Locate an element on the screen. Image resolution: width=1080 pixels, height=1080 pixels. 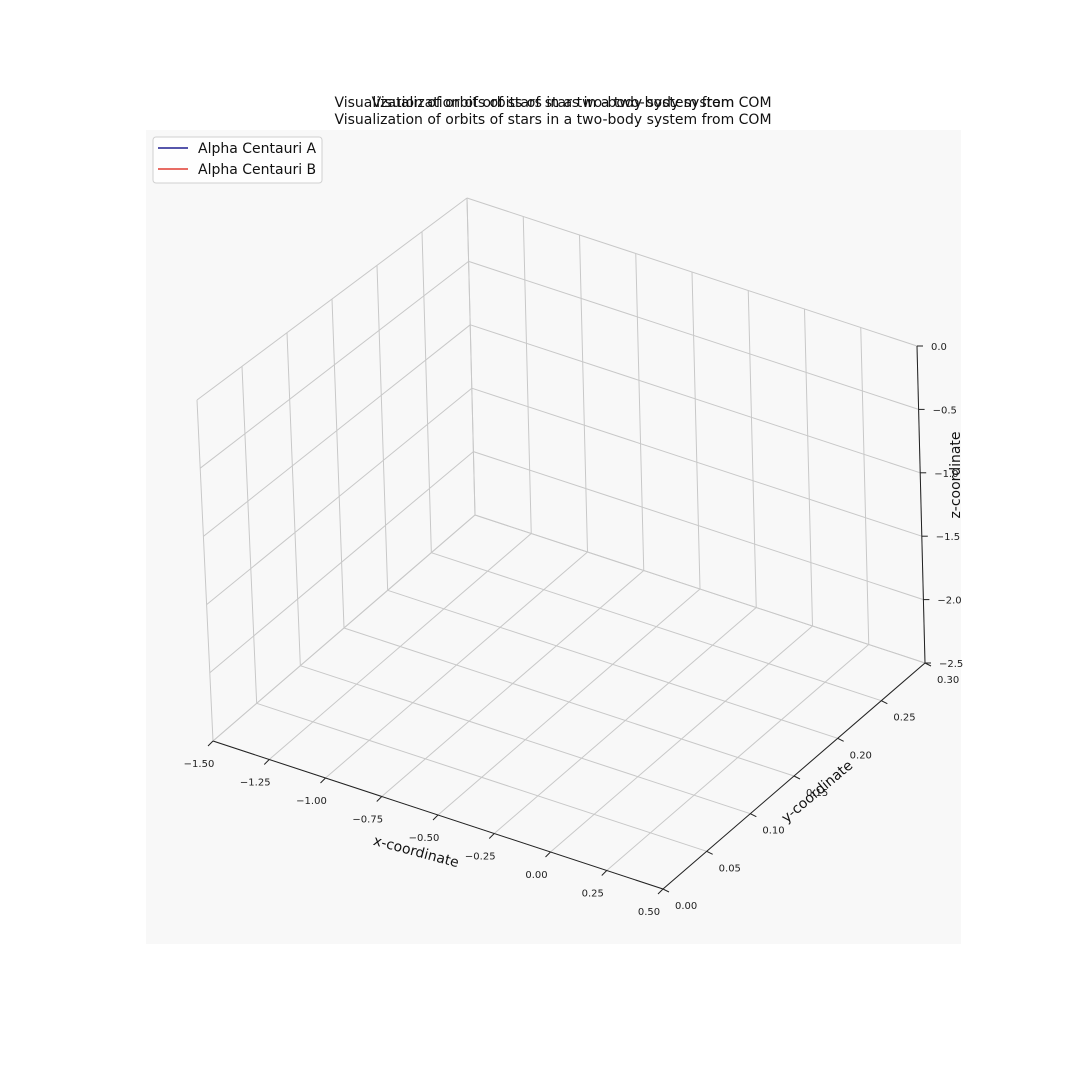
z-tick-label: −1.5 is located at coordinates (948, 537).